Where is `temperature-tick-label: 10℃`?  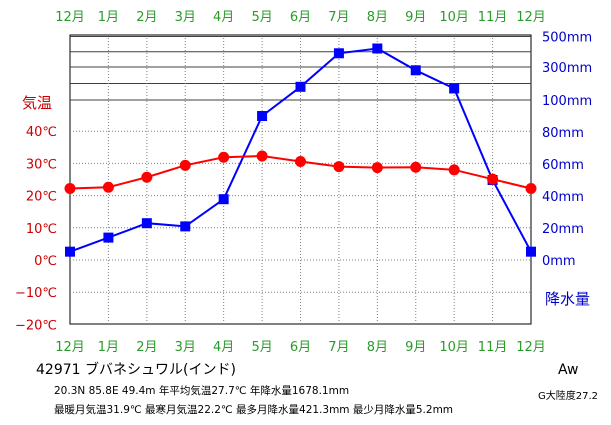
temperature-tick-label: 10℃ is located at coordinates (41, 229).